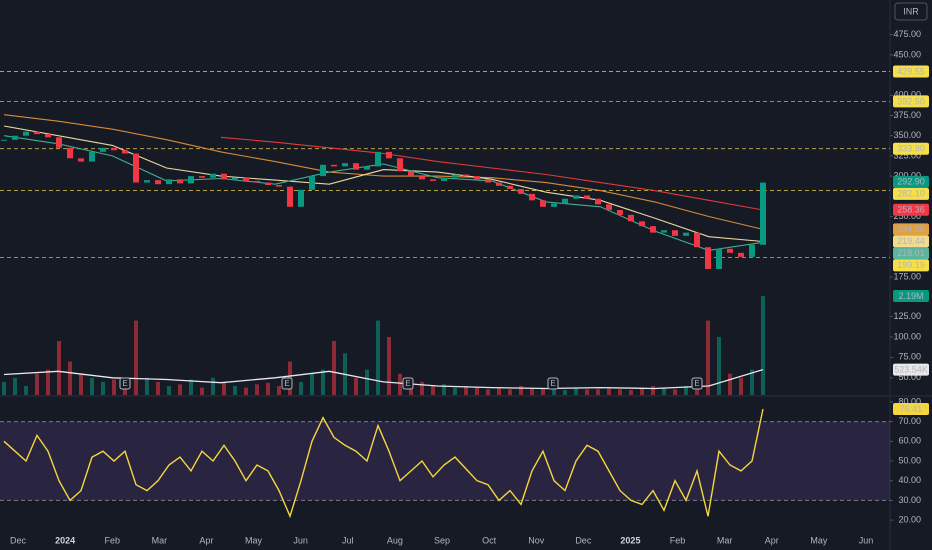  Describe the element at coordinates (442, 540) in the screenshot. I see `x-tick-label: Sep` at that location.